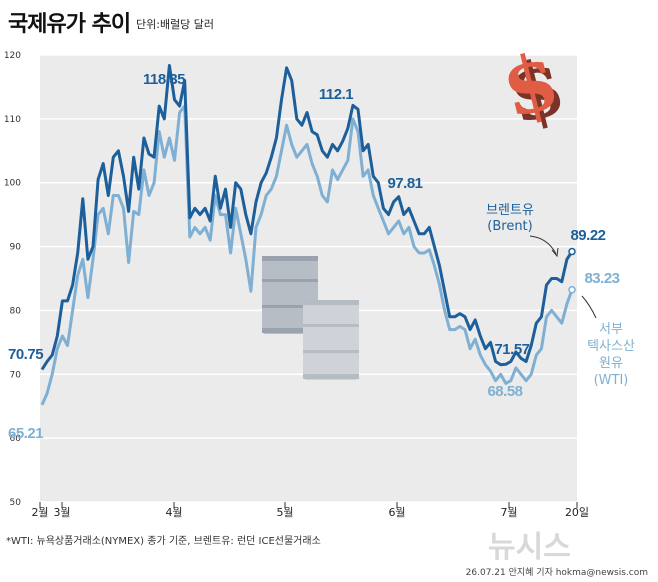 The width and height of the screenshot is (658, 582). Describe the element at coordinates (543, 245) in the screenshot. I see `brent-pointer-line` at that location.